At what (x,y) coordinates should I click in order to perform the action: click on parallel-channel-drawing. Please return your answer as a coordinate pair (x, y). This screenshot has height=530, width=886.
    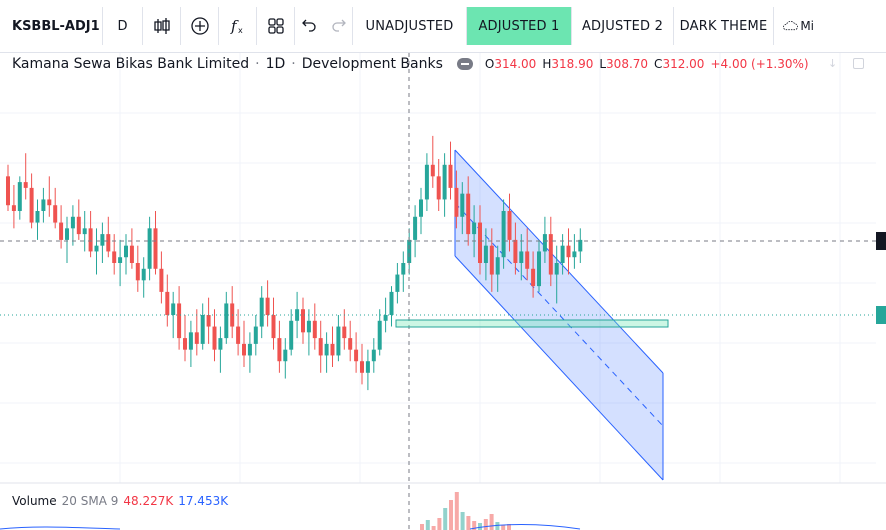
    Looking at the image, I should click on (559, 315).